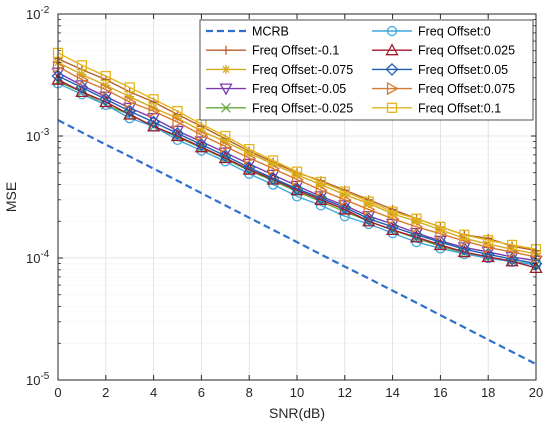 The height and width of the screenshot is (441, 550). What do you see at coordinates (440, 392) in the screenshot?
I see `x-tick-label: 16` at bounding box center [440, 392].